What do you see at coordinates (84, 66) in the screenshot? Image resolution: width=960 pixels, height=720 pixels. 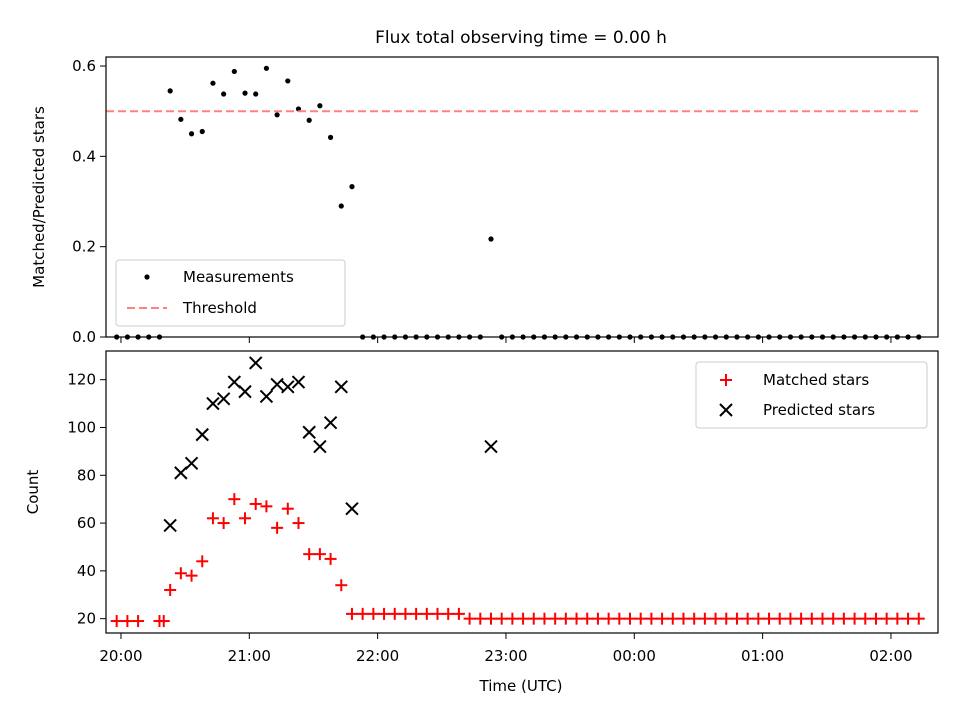 I see `top-y-tick-label: 0.6` at bounding box center [84, 66].